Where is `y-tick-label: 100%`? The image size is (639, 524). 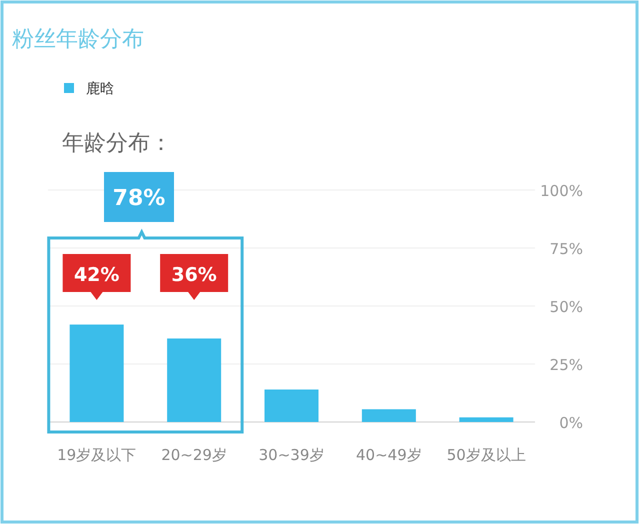
y-tick-label: 100% is located at coordinates (561, 191).